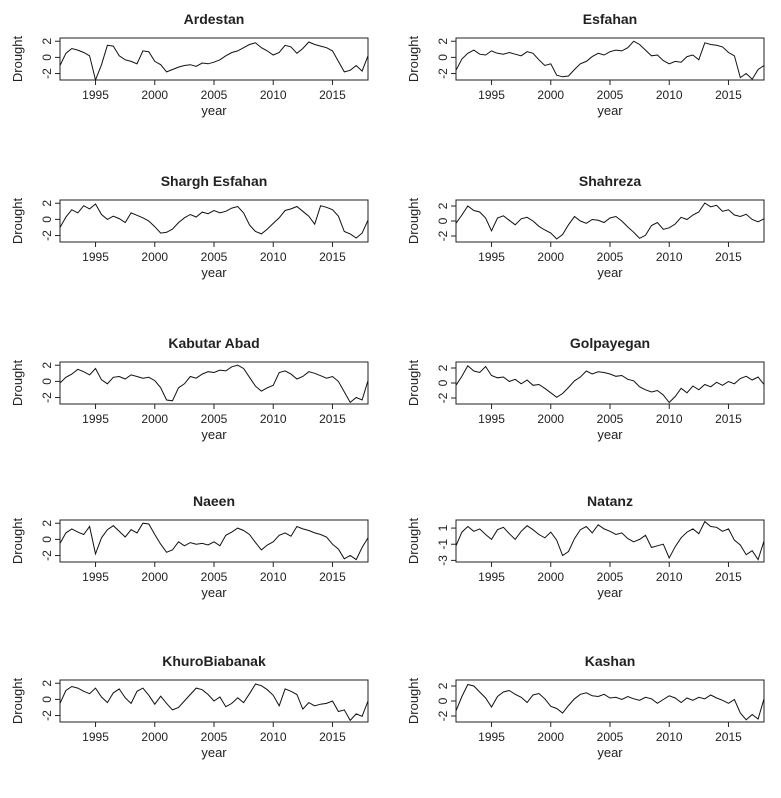  I want to click on panel-title: Naeen, so click(214, 501).